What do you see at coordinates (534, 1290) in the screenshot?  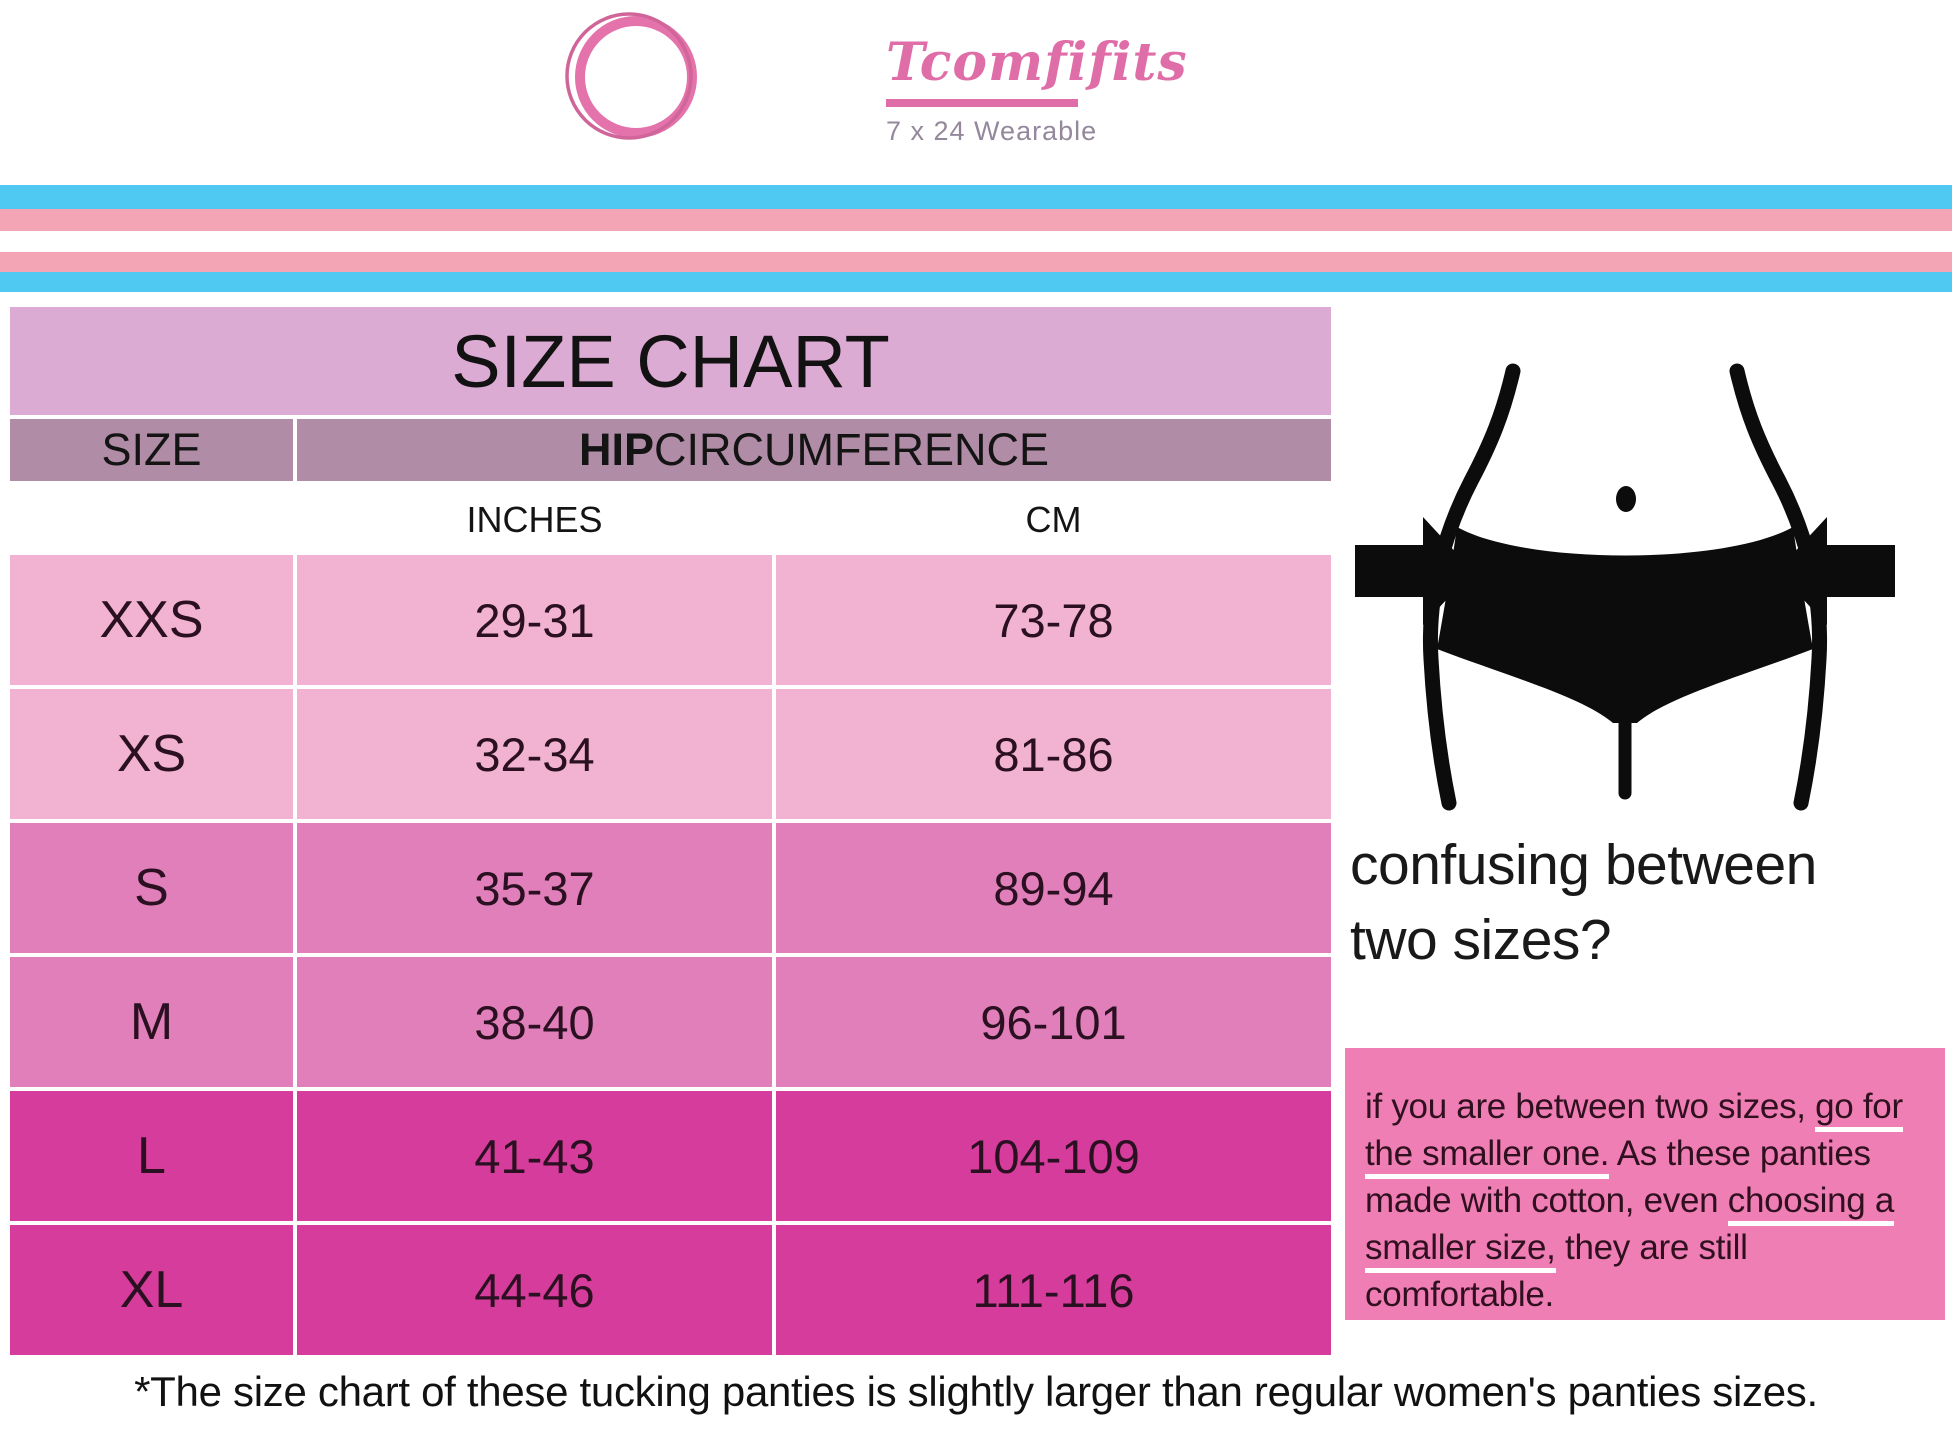 I see `cell-inches: 44-46` at bounding box center [534, 1290].